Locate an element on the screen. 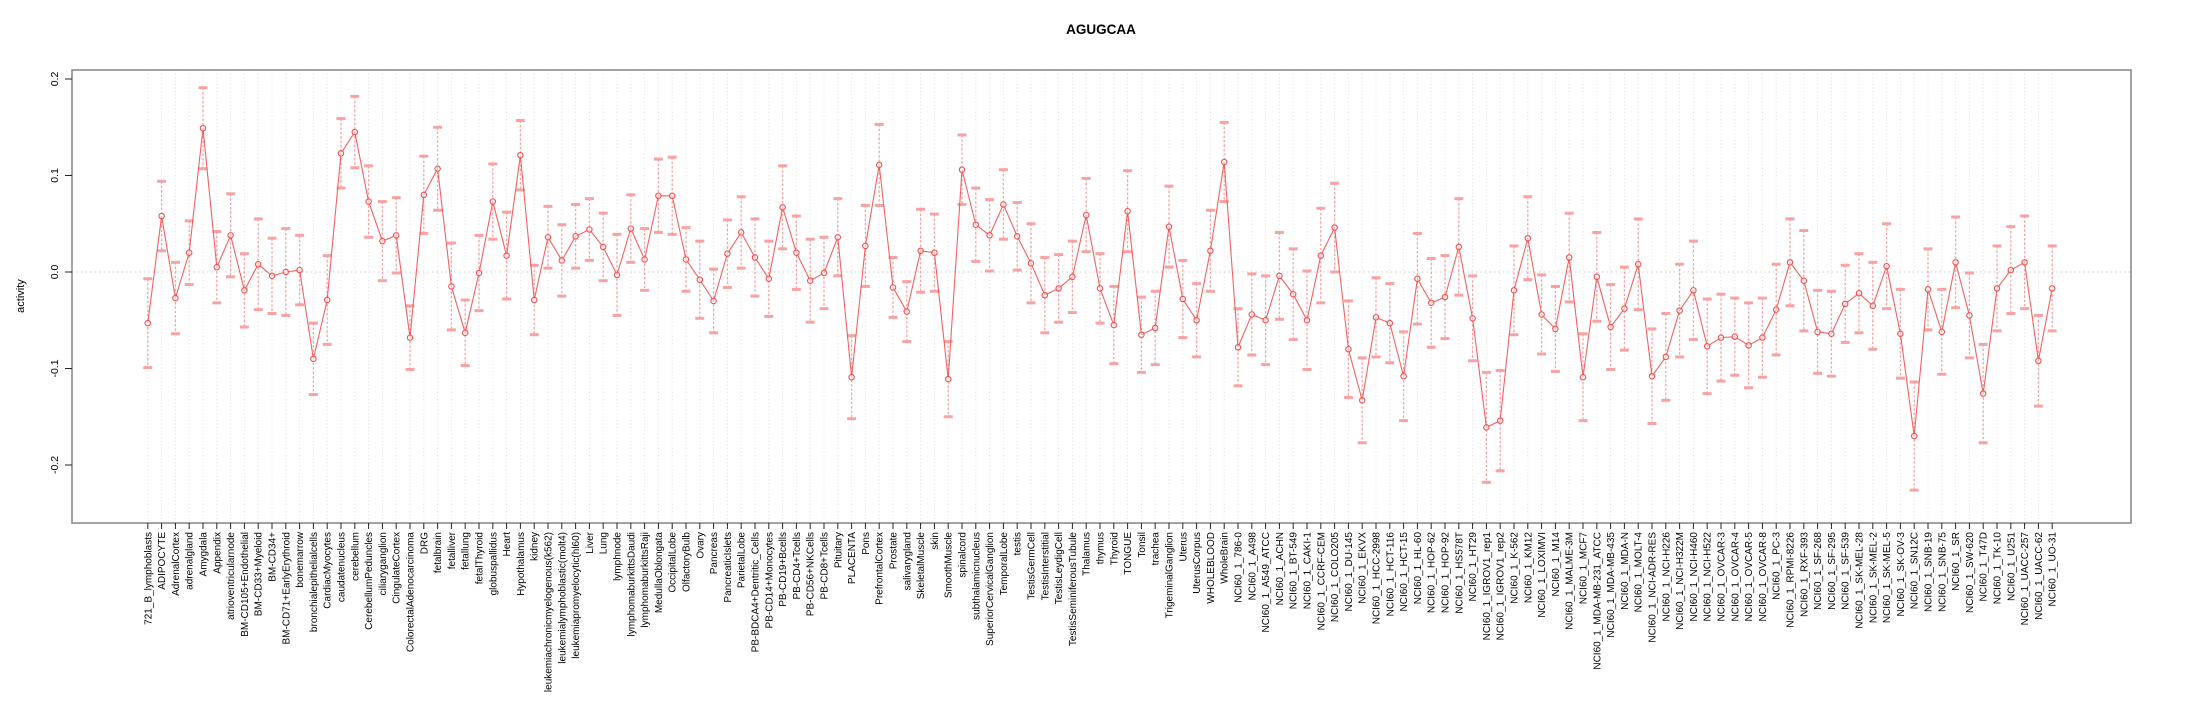 The height and width of the screenshot is (720, 2205). x-tick-label: Appendix is located at coordinates (217, 553).